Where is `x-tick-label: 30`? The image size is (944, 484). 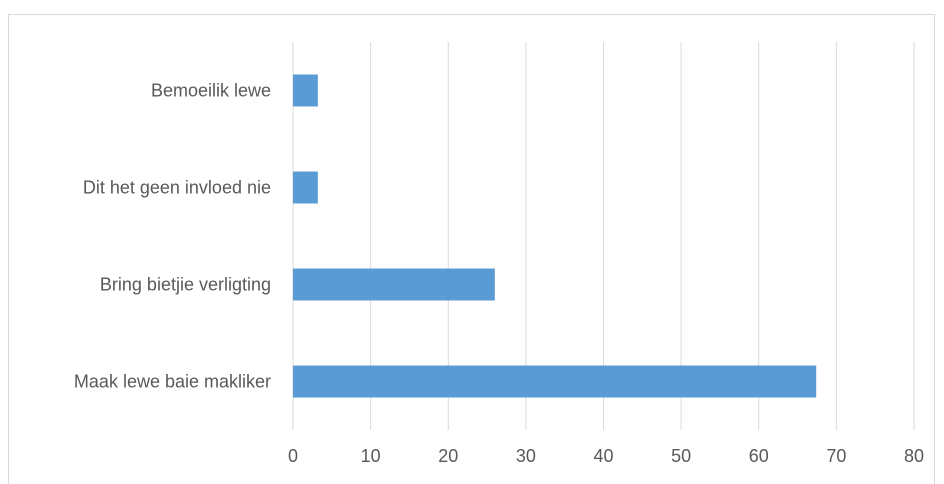
x-tick-label: 30 is located at coordinates (526, 456).